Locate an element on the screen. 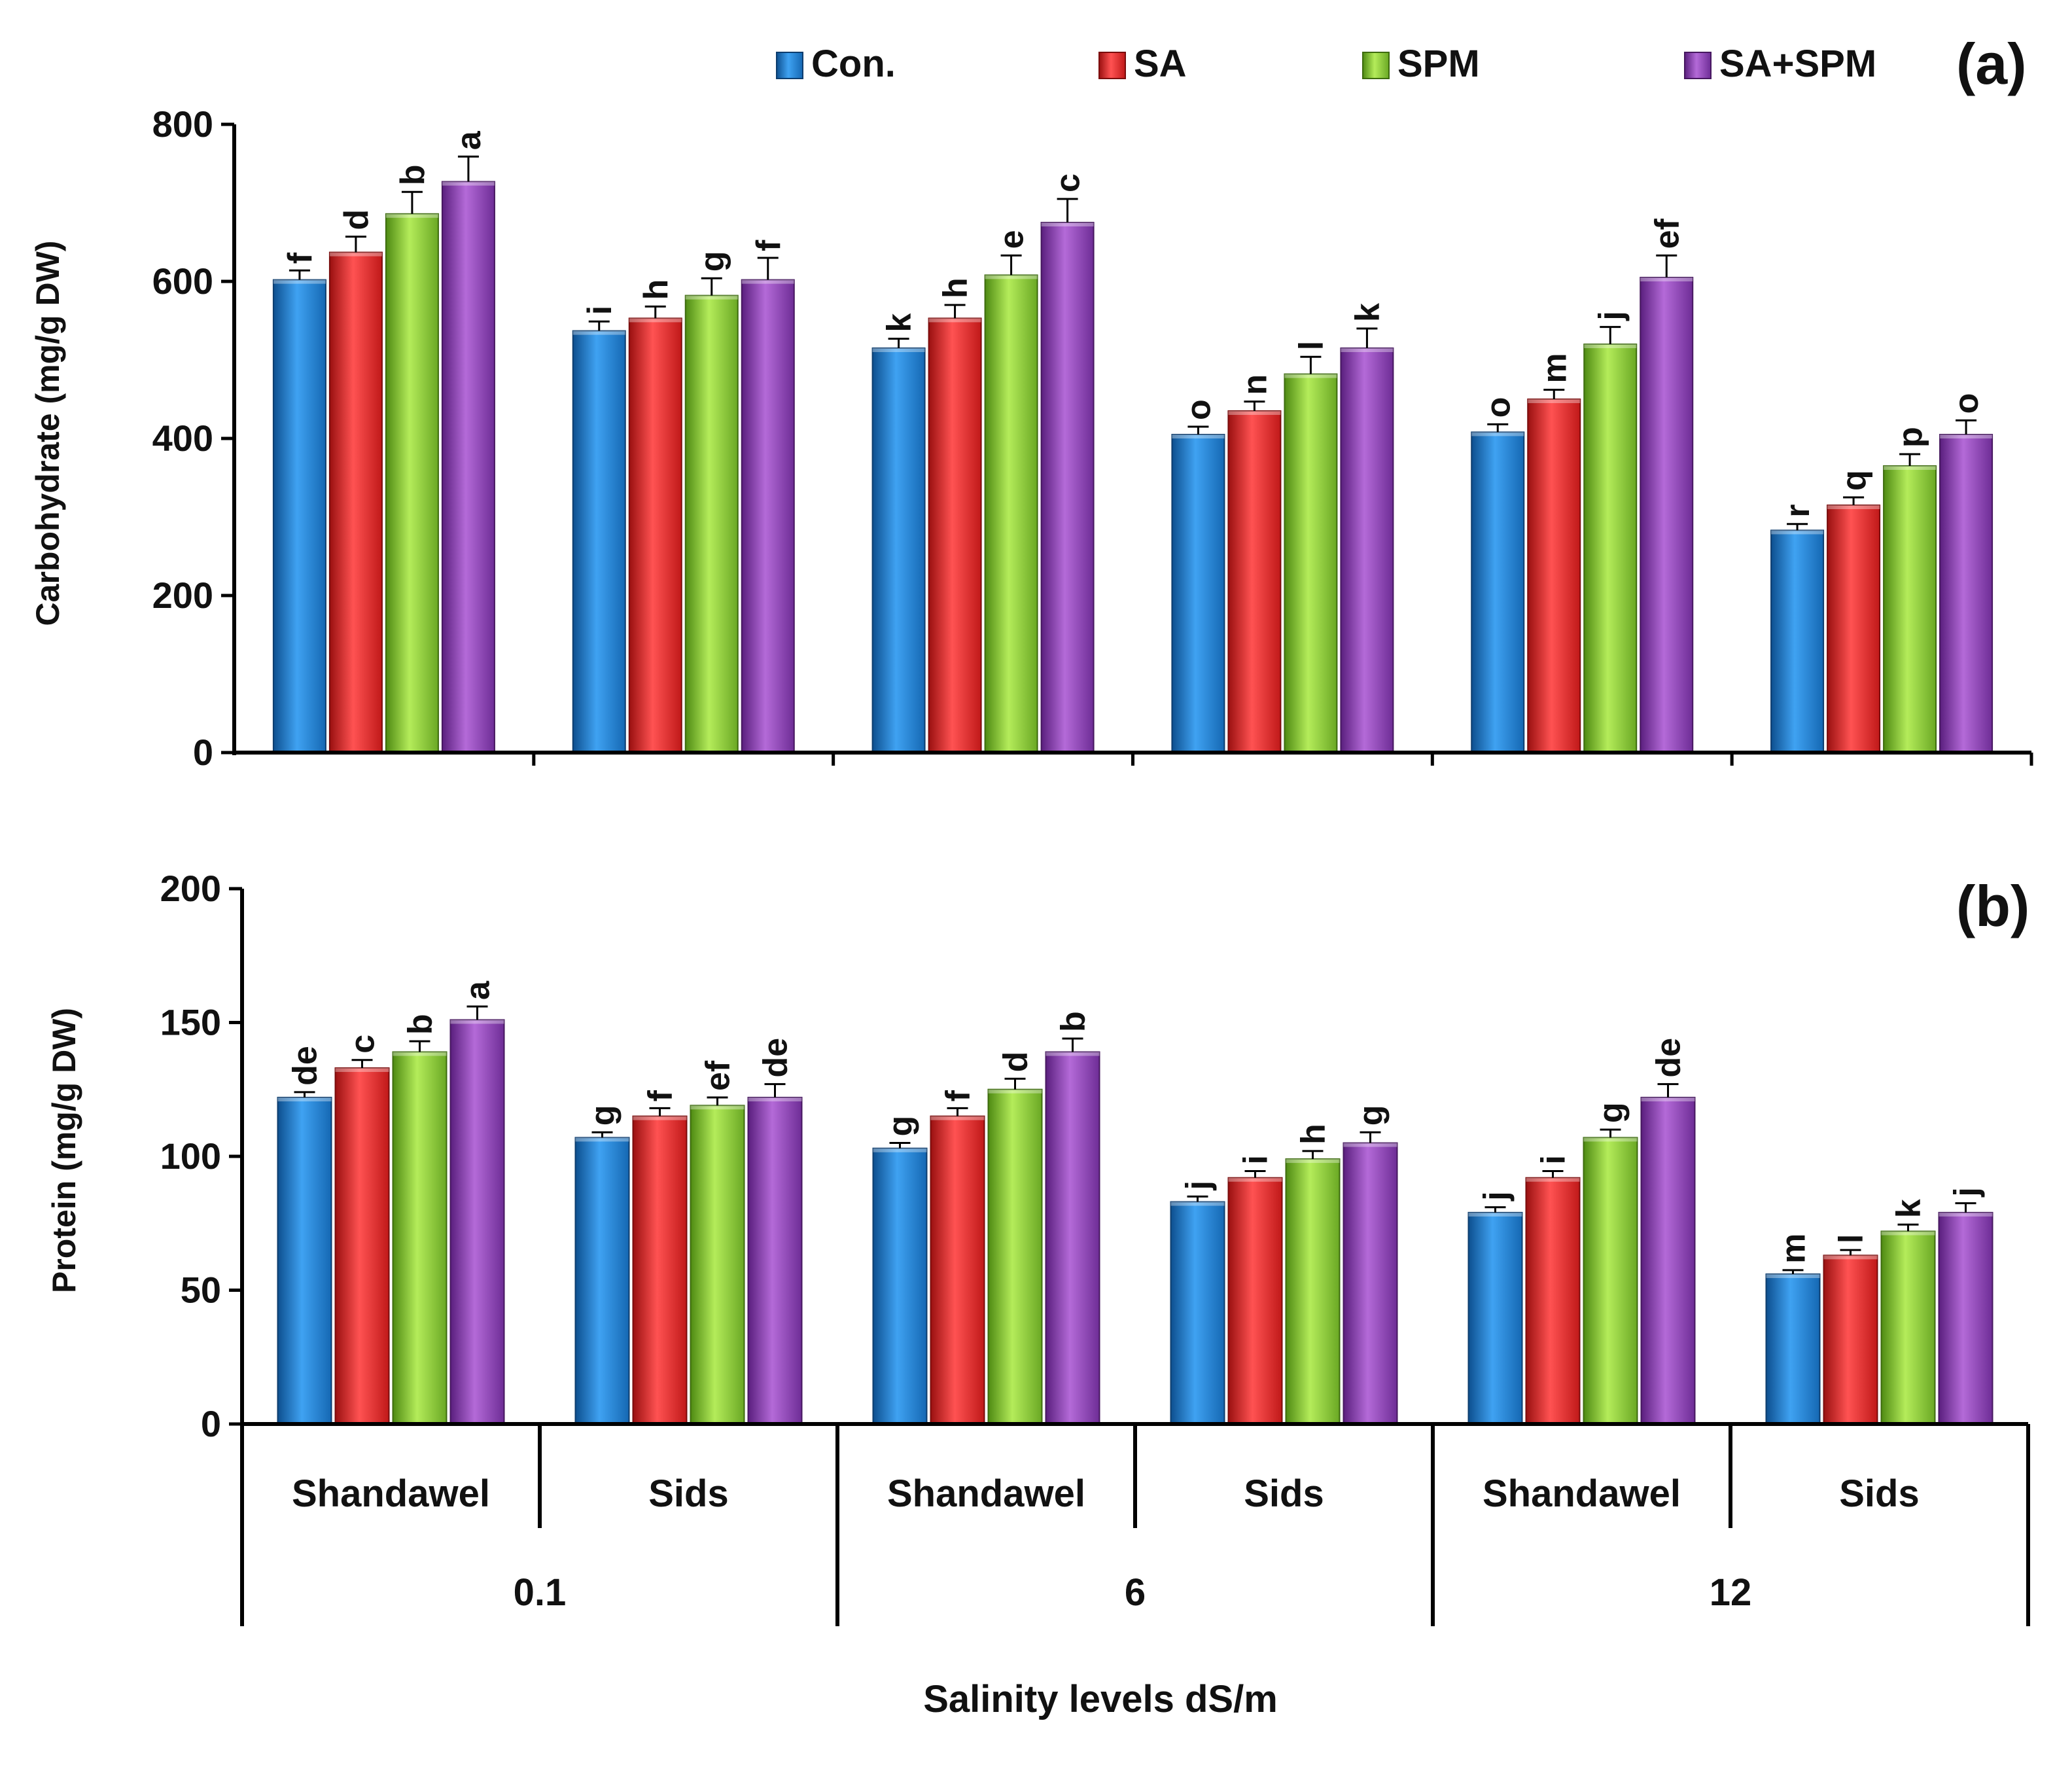 The height and width of the screenshot is (1780, 2072). y-axis-title-a: Carbohydrate (mg/g DW) is located at coordinates (47, 433).